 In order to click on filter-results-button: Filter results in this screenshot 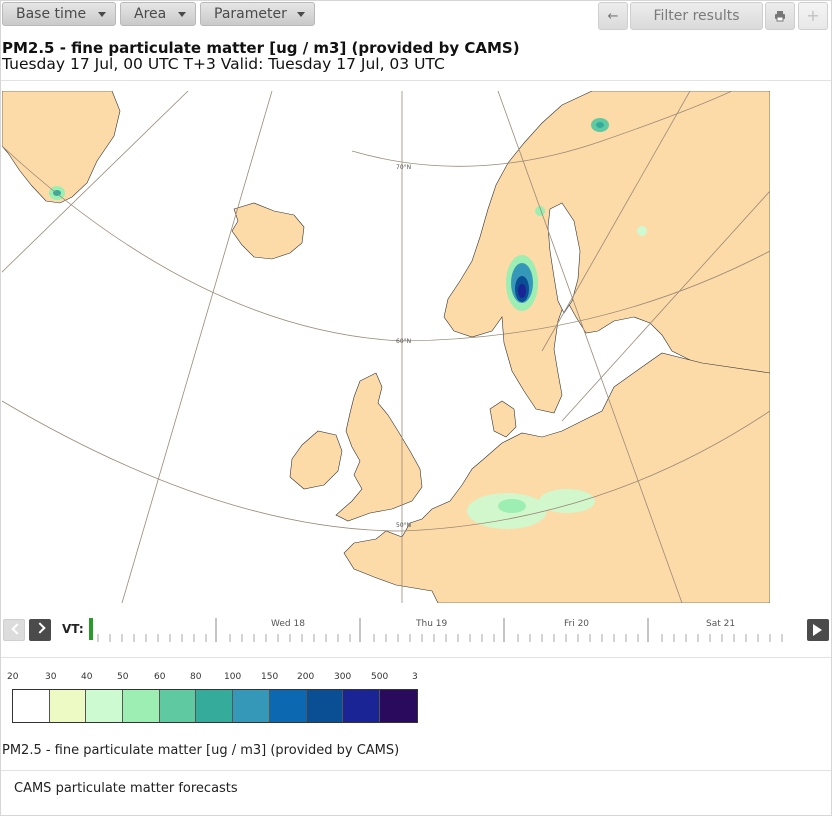, I will do `click(696, 16)`.